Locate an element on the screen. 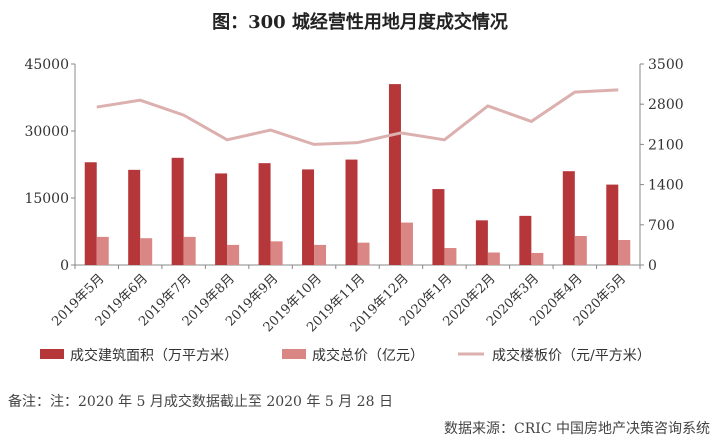 The height and width of the screenshot is (445, 720). series-total-bars is located at coordinates (363, 243).